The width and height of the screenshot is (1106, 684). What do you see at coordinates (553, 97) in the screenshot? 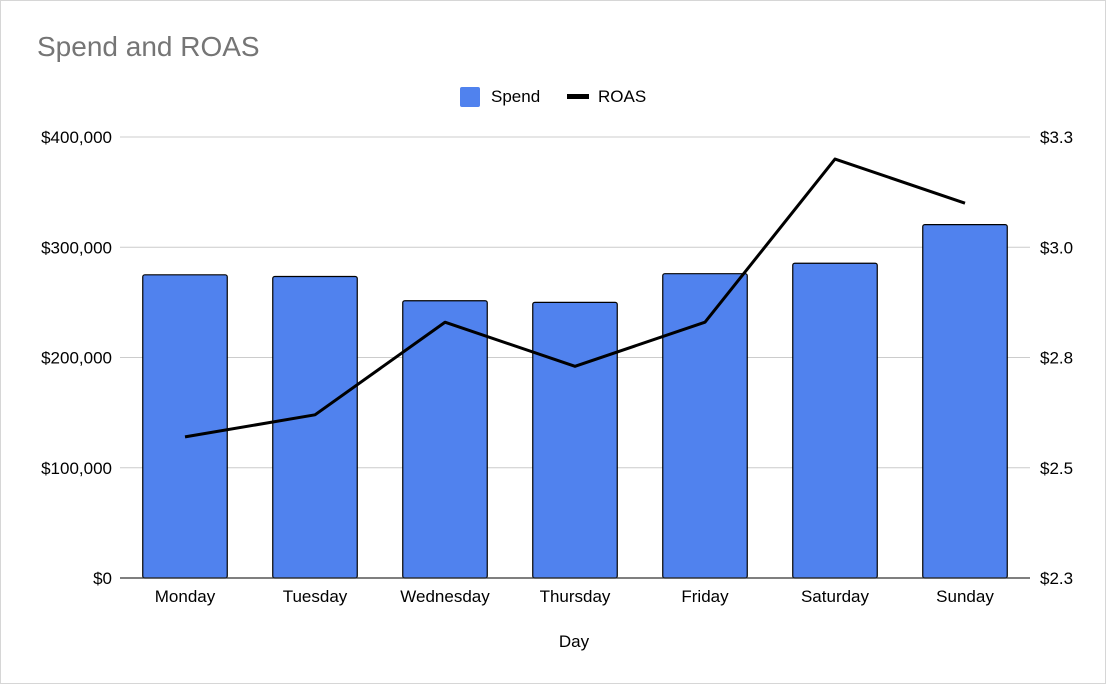
I see `legend: Spend ROAS` at bounding box center [553, 97].